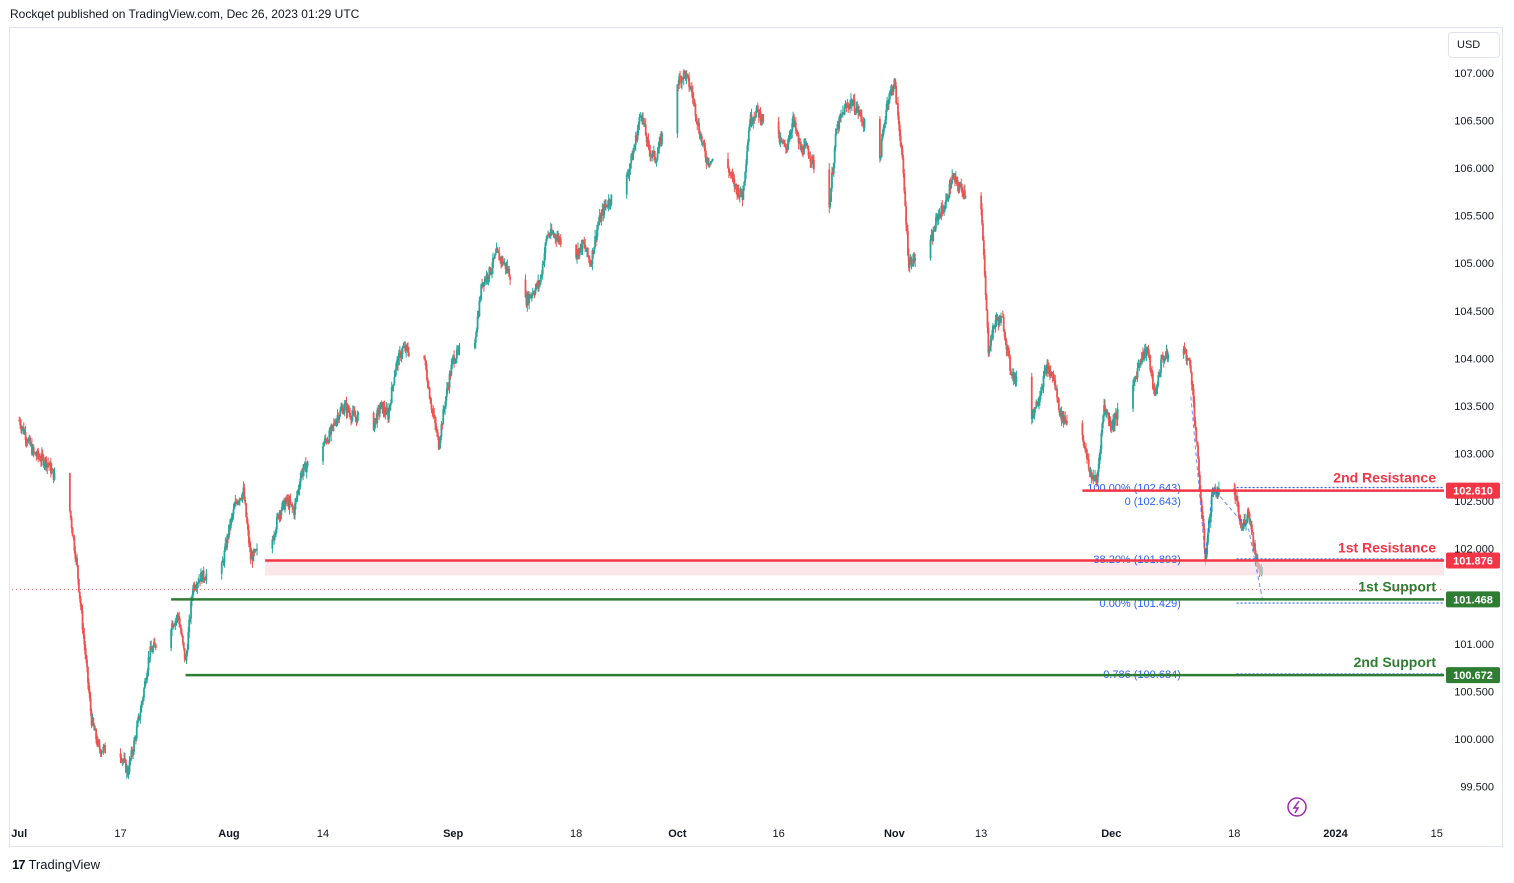  Describe the element at coordinates (56, 864) in the screenshot. I see `tradingview-brand: 17 TradingView` at that location.